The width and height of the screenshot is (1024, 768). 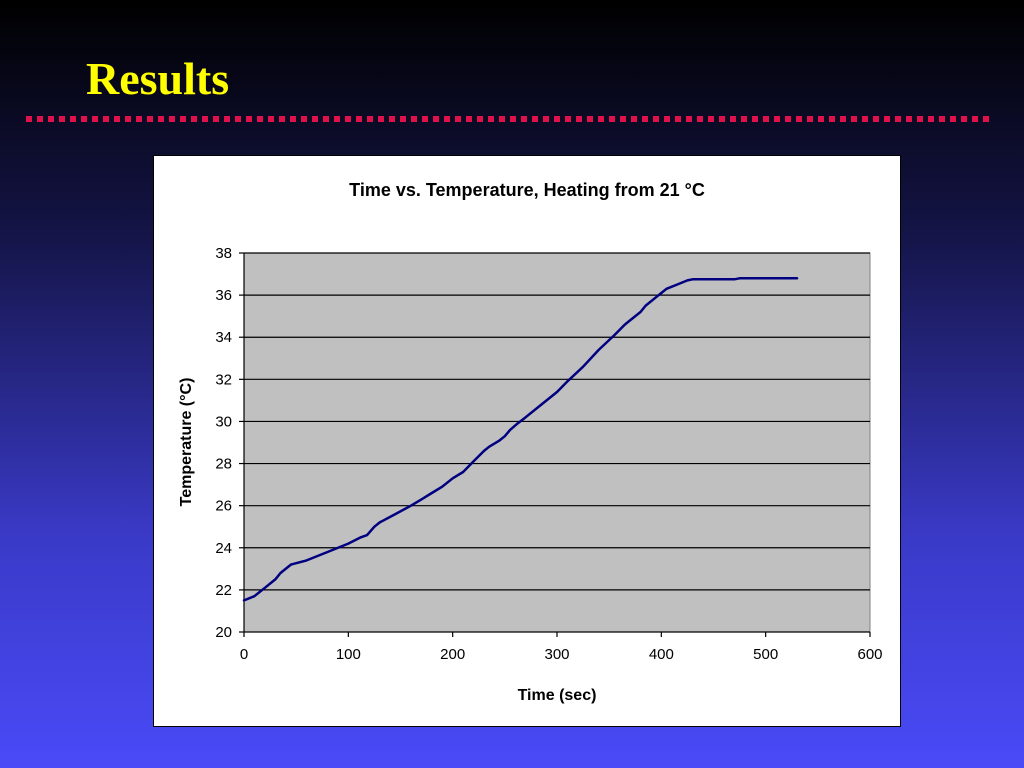 What do you see at coordinates (223, 337) in the screenshot?
I see `y-tick-label: 34` at bounding box center [223, 337].